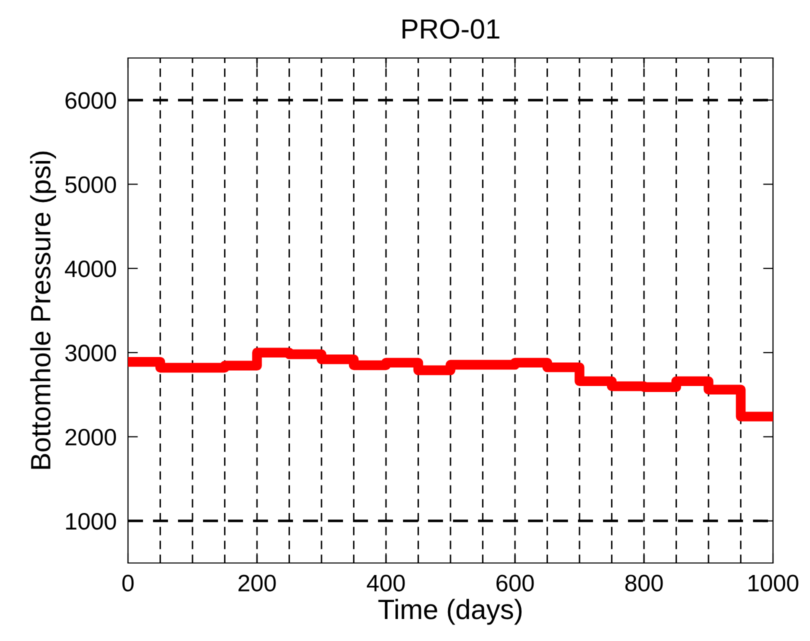  What do you see at coordinates (385, 583) in the screenshot?
I see `x-tick-label: 400` at bounding box center [385, 583].